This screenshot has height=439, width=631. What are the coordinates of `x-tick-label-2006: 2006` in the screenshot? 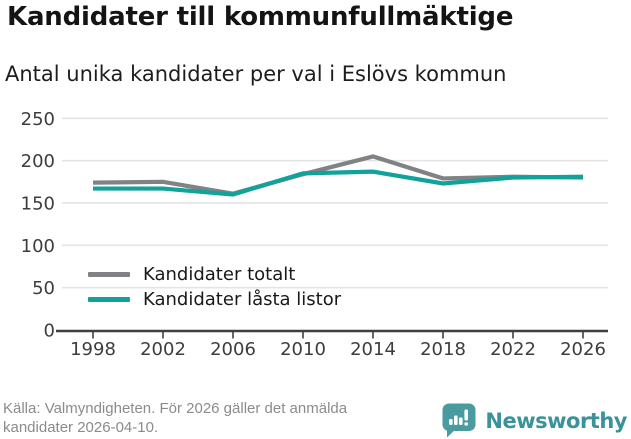 It's located at (233, 349).